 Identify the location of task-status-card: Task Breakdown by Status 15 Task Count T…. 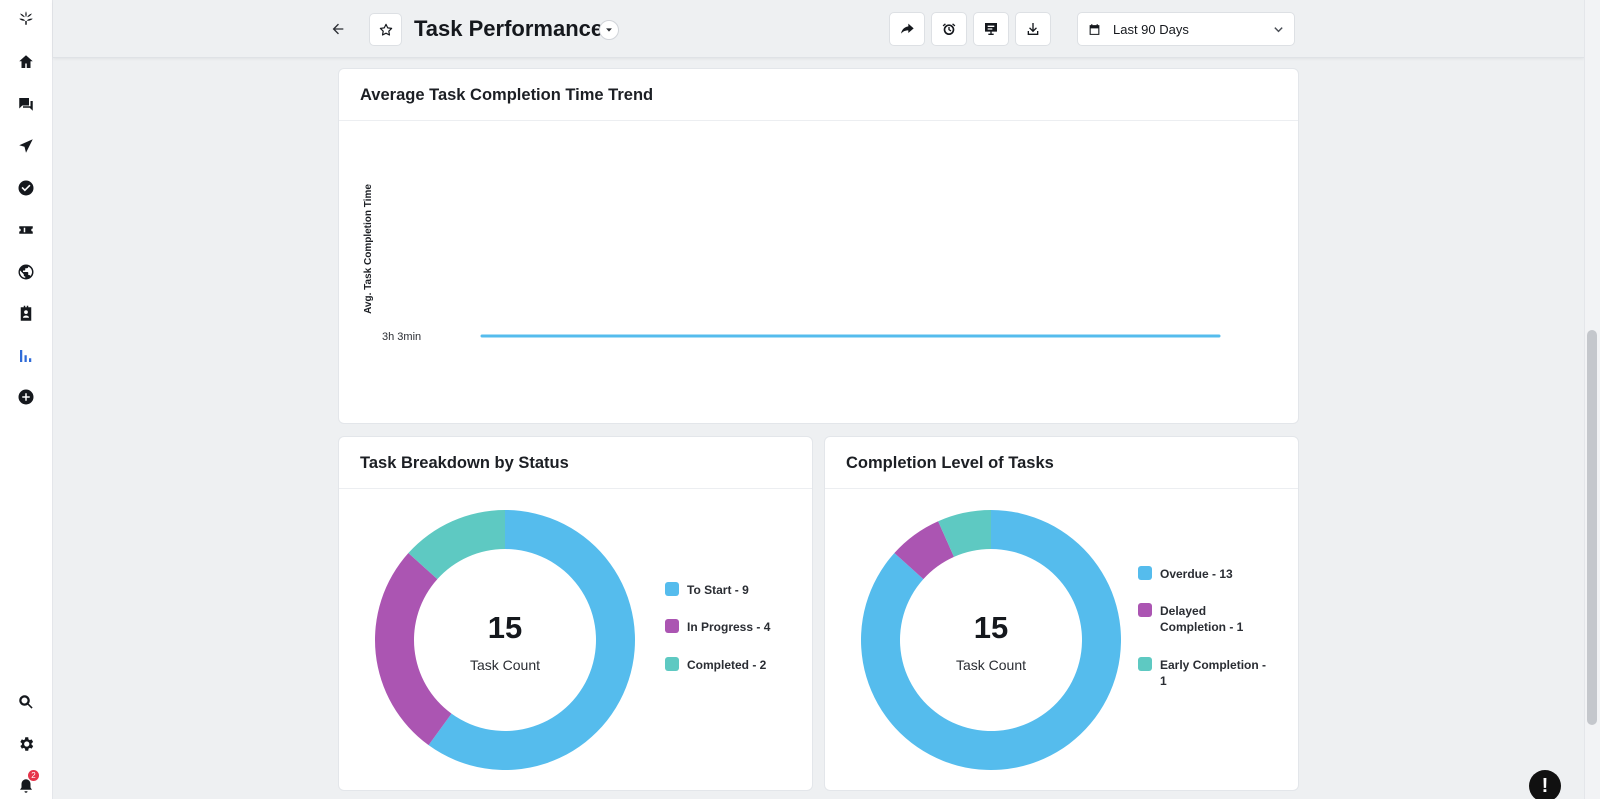
(575, 613).